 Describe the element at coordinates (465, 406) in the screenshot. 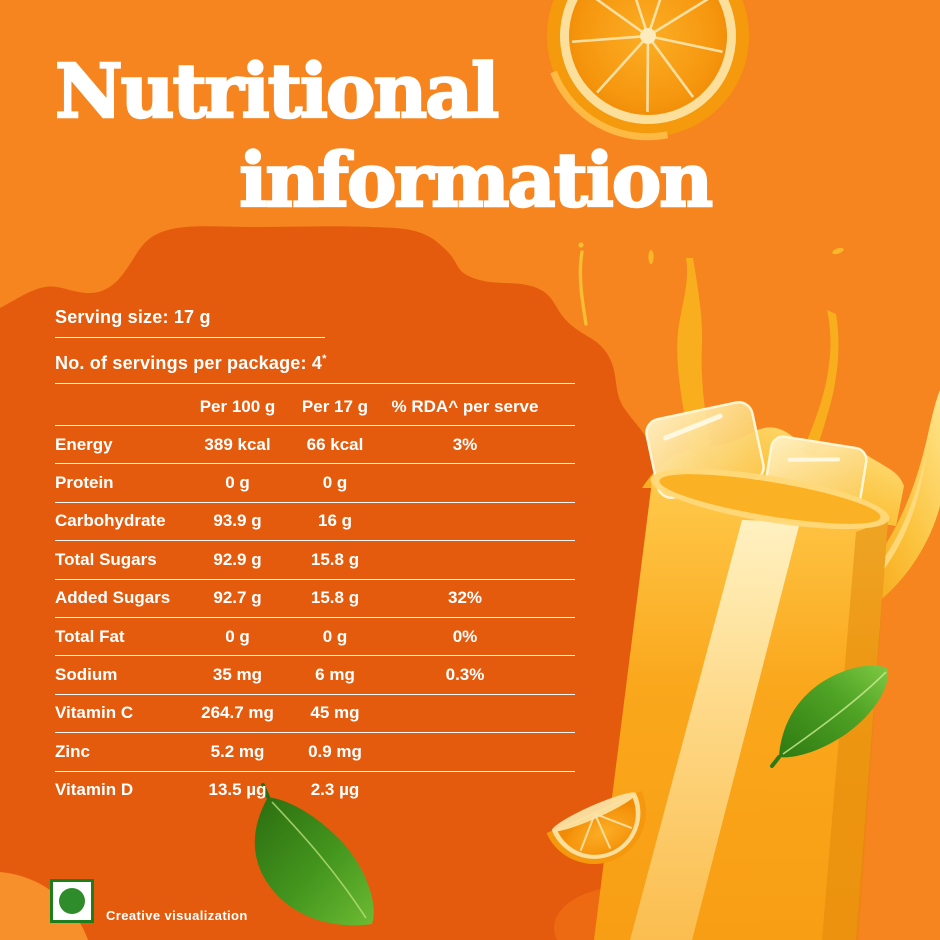

I see `header-rda-per-serve: % RDA^ per serve` at that location.